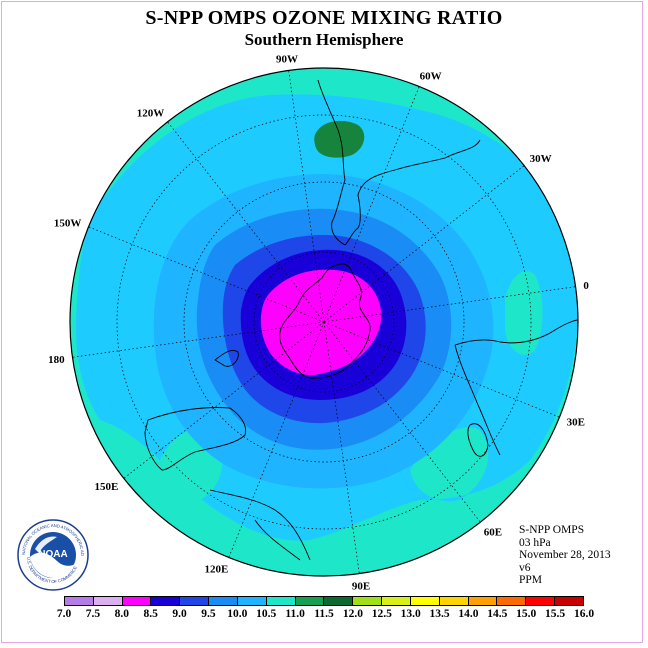 The height and width of the screenshot is (648, 648). I want to click on colorbar-tick-label: 9.0, so click(179, 614).